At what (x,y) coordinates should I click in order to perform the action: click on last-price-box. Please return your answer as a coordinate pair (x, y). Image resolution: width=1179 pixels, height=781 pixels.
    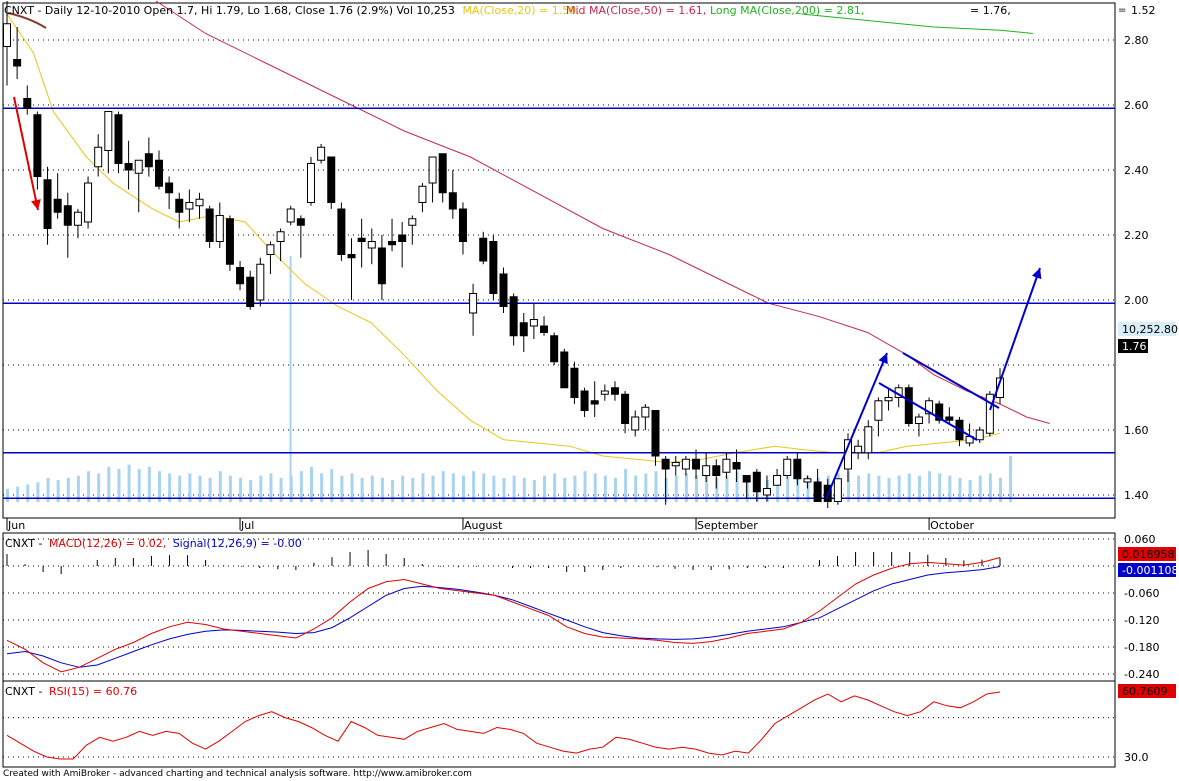
    Looking at the image, I should click on (1133, 346).